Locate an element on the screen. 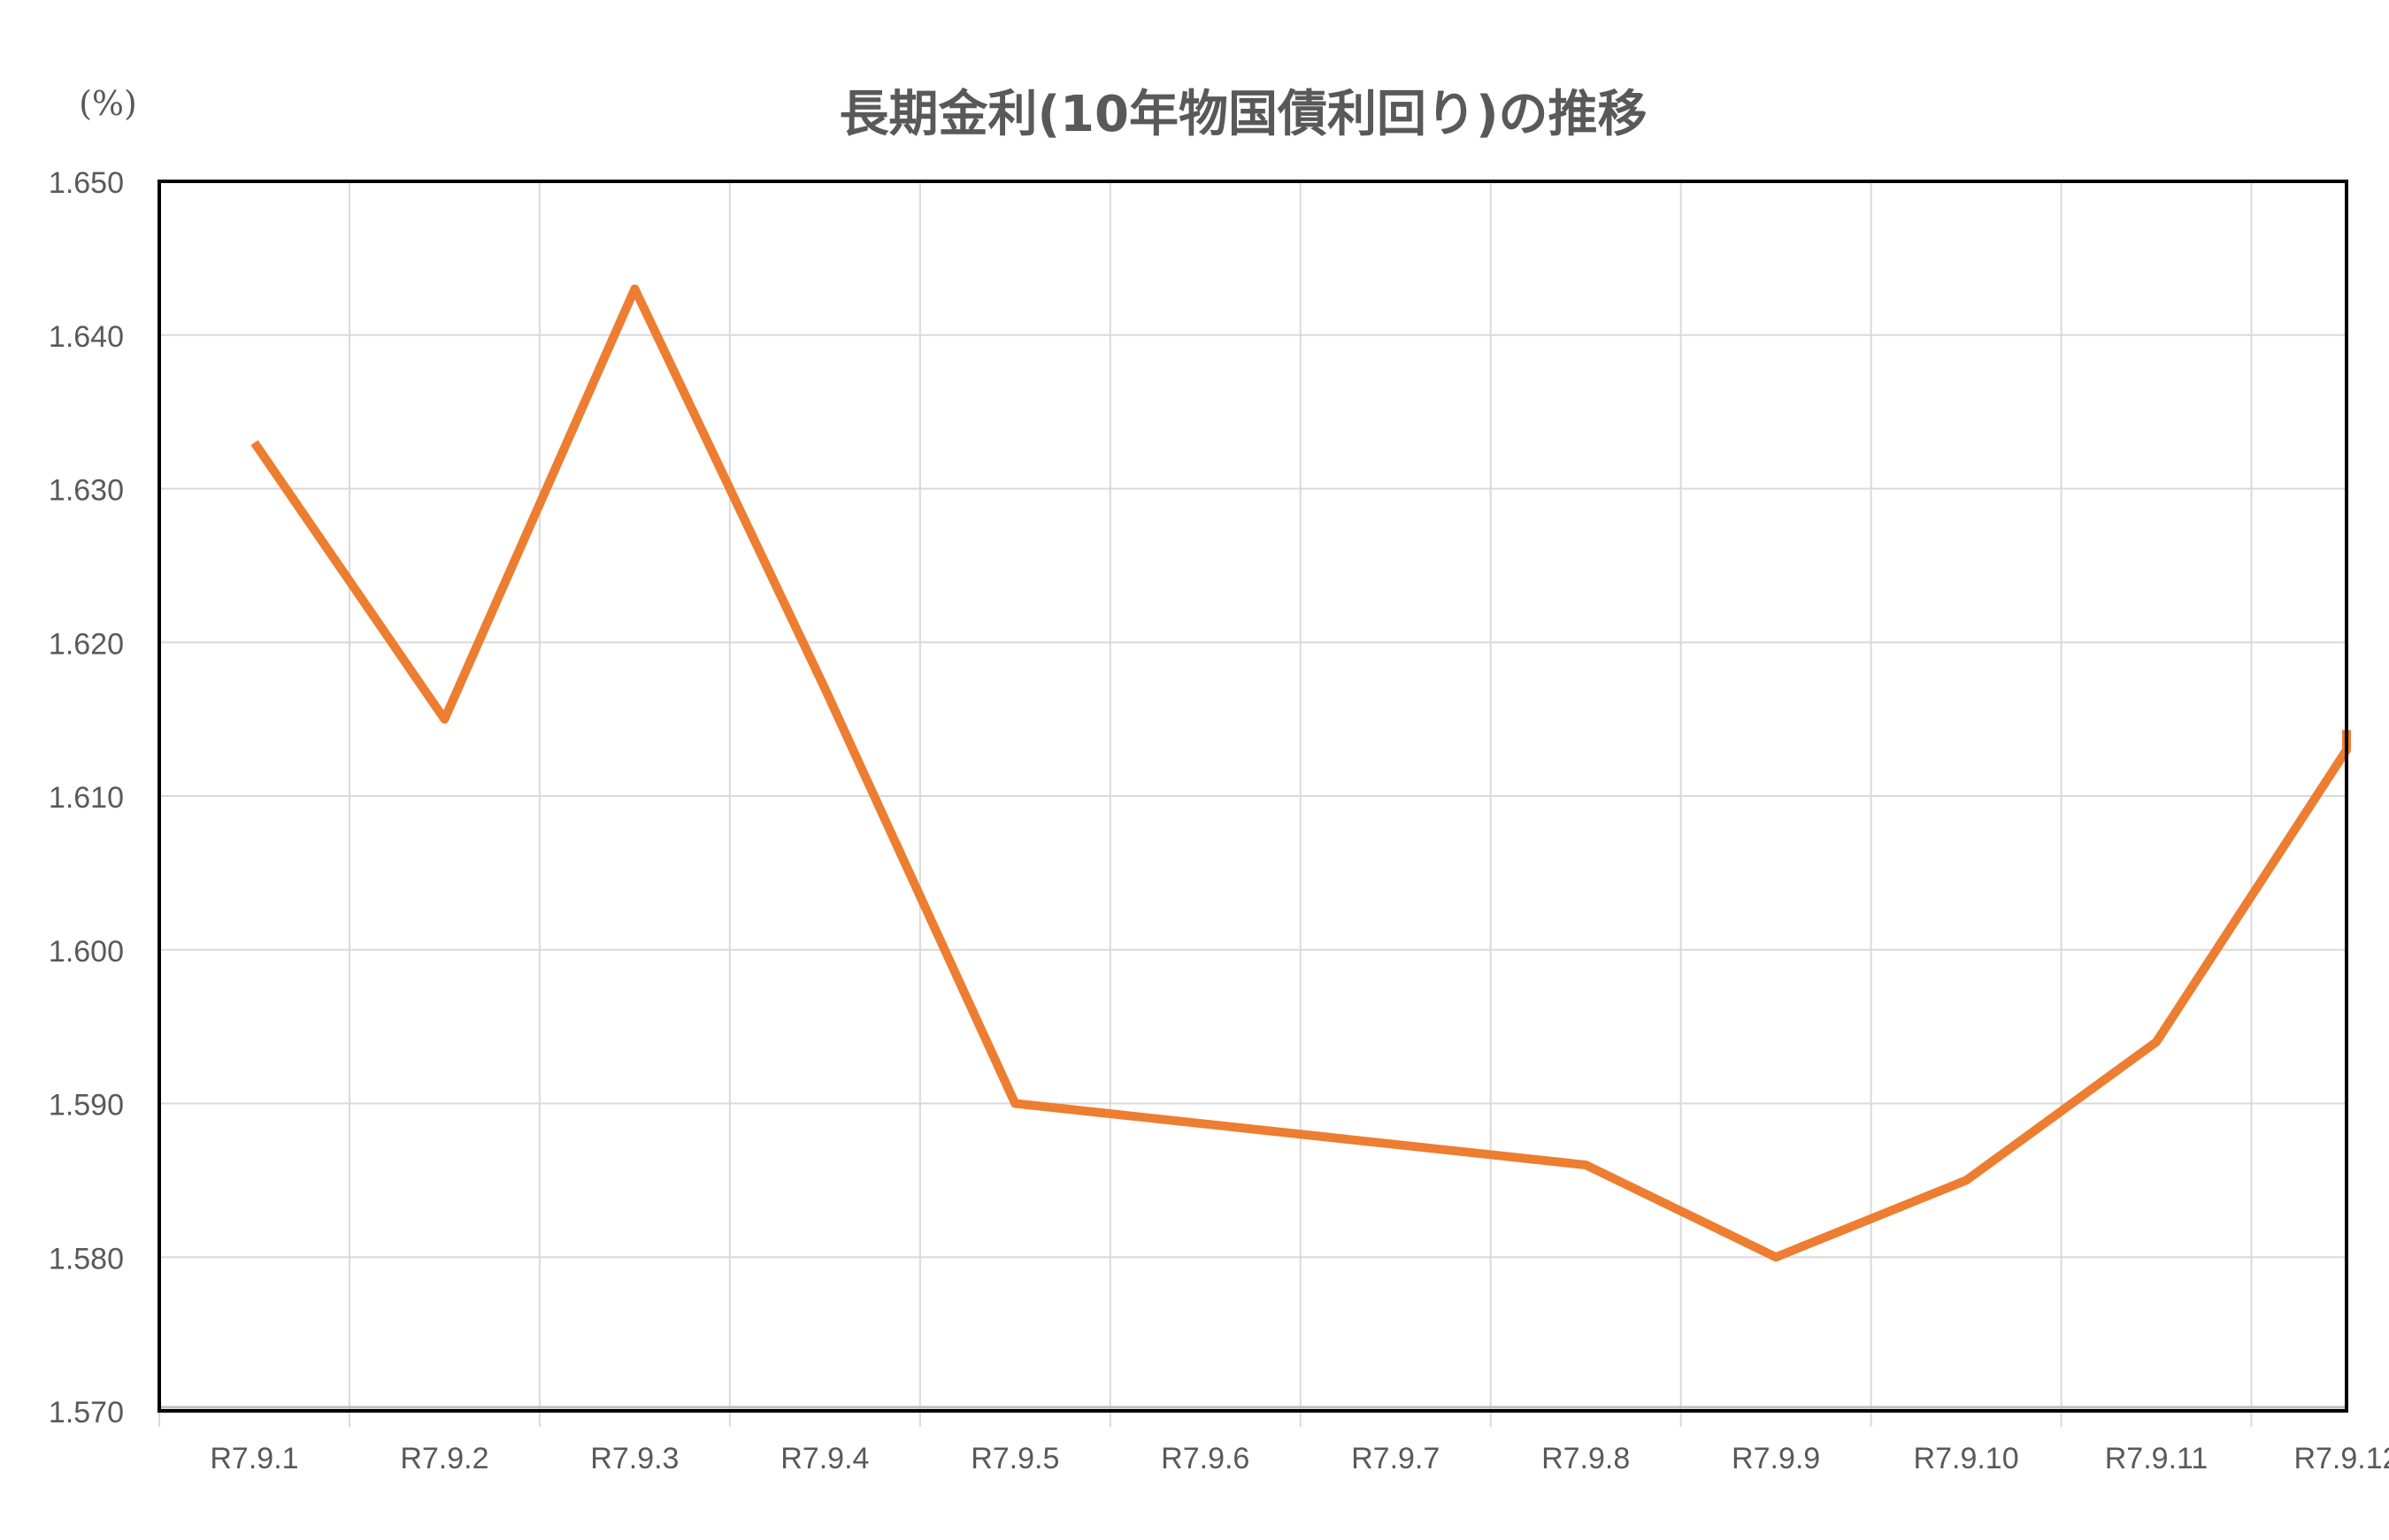  x-tick-label: R7.9.4 is located at coordinates (825, 1458).